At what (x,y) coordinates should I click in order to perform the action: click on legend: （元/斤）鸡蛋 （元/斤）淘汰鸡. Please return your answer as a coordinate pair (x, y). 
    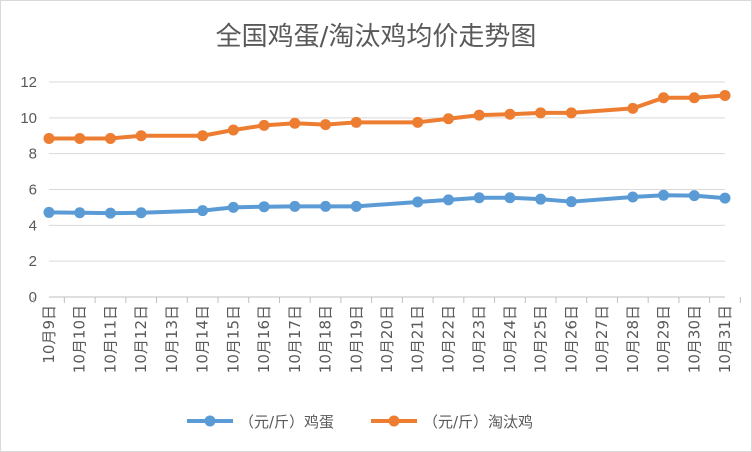
    Looking at the image, I should click on (360, 422).